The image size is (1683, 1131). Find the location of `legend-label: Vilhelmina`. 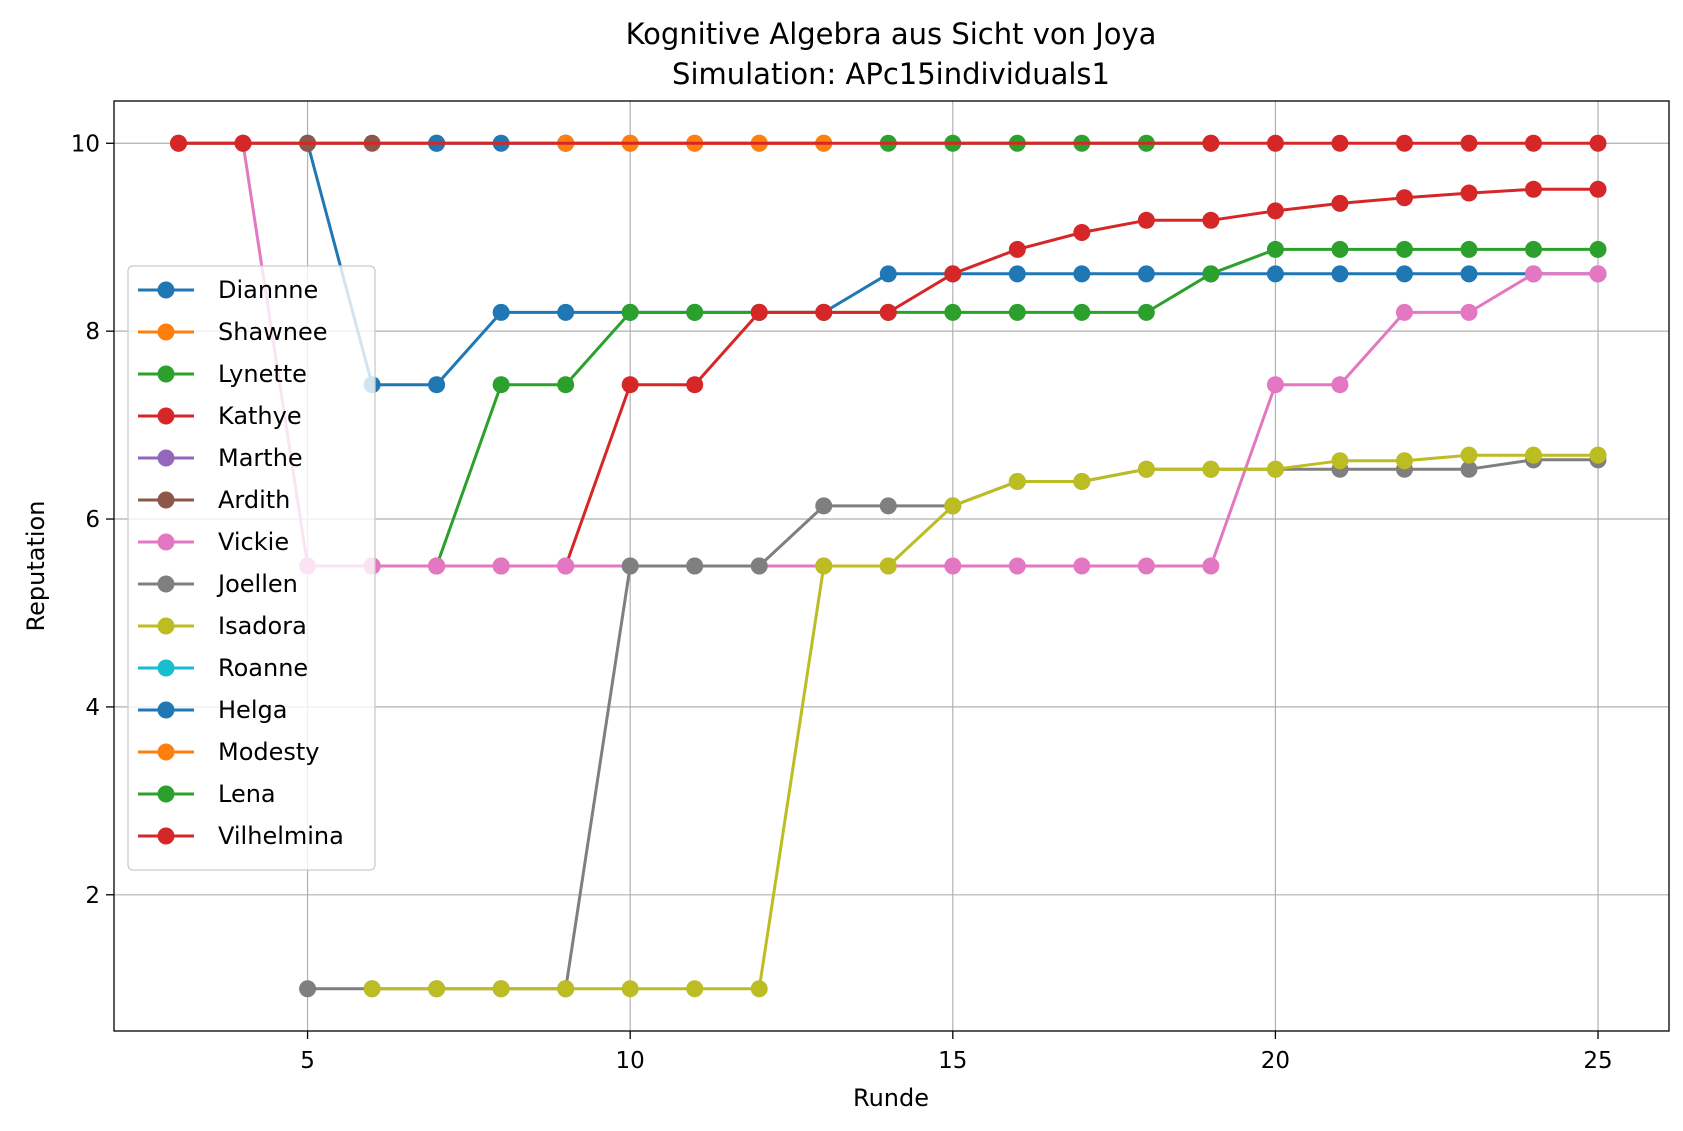

legend-label: Vilhelmina is located at coordinates (281, 836).